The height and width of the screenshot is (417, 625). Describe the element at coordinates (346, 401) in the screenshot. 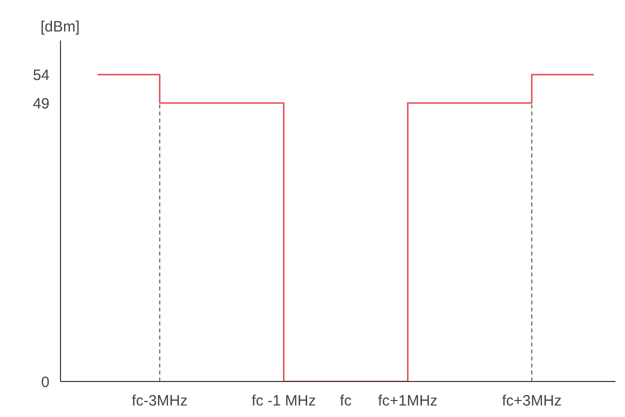

I see `x-tick-label: fc` at that location.